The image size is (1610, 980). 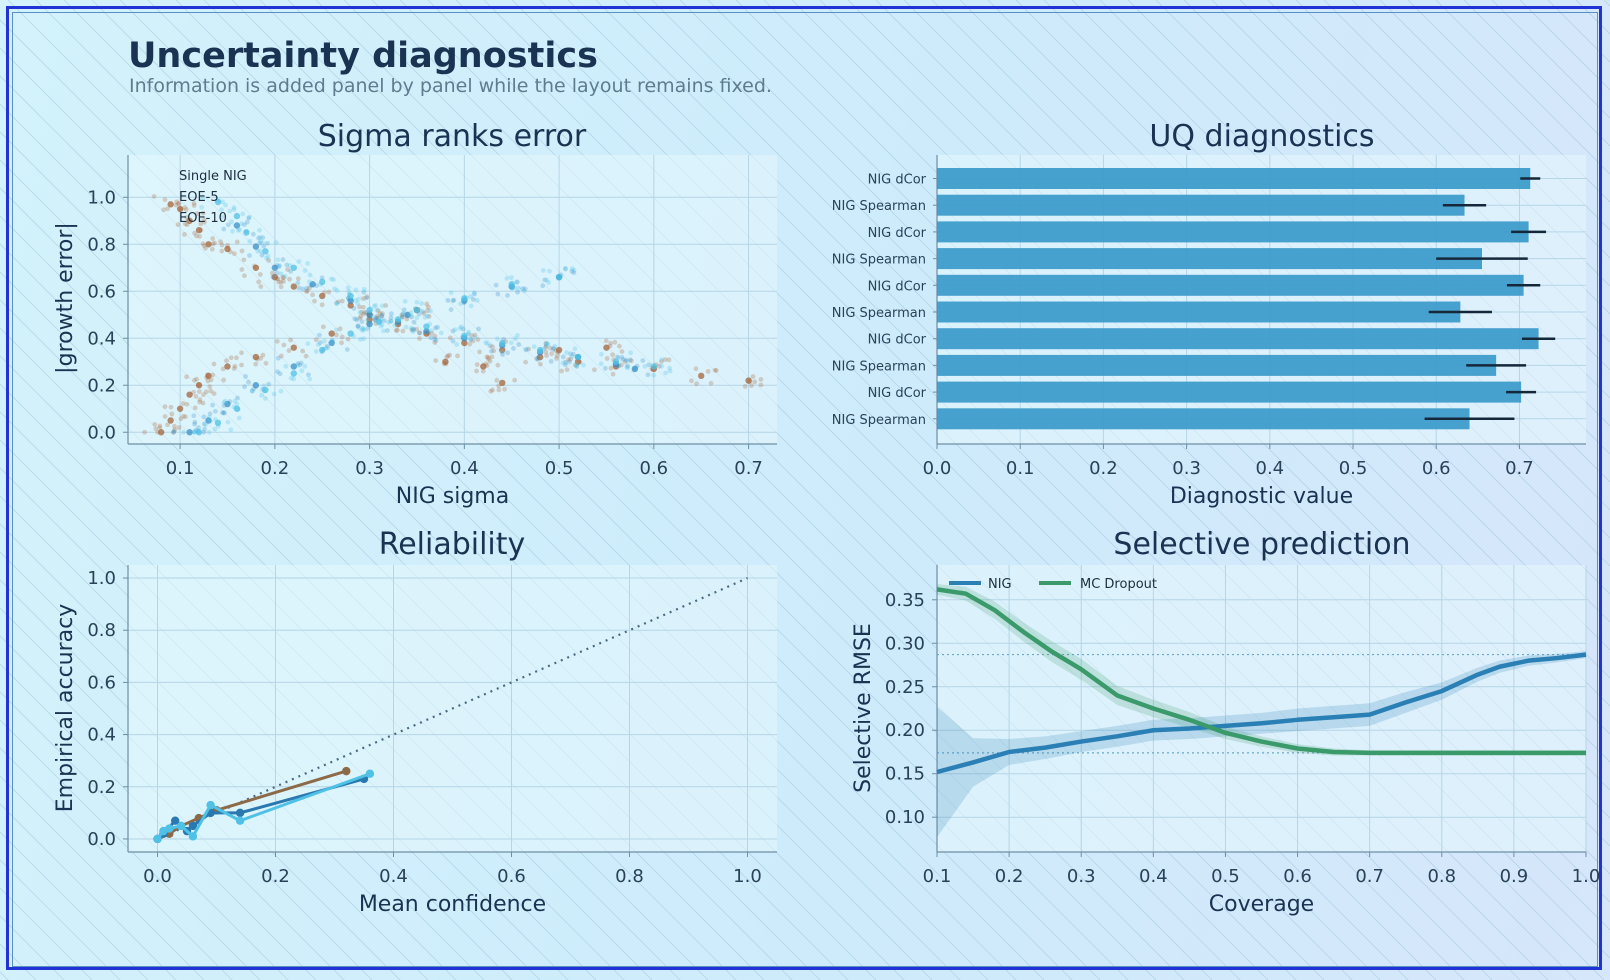 I want to click on sigma-grid, so click(x=452, y=299).